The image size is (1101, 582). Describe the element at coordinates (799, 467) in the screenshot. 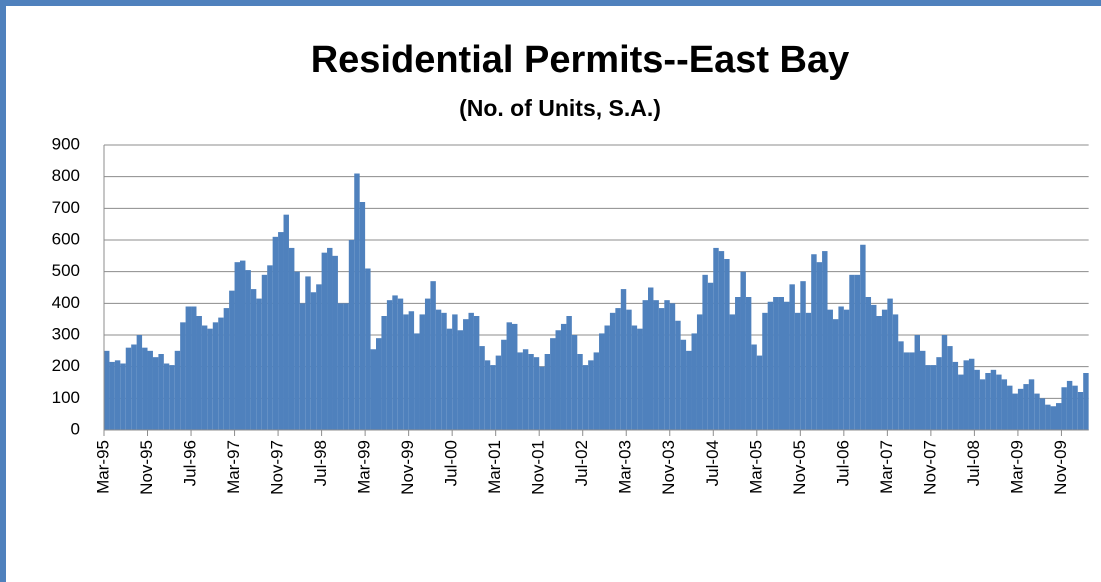

I see `x-tick-label: Nov-05` at that location.